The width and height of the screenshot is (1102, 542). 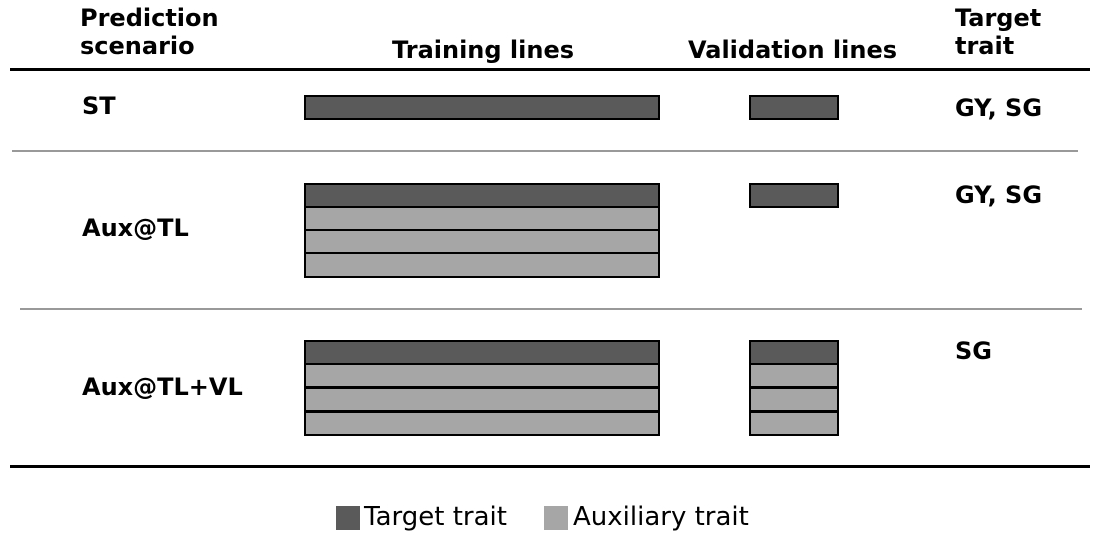 What do you see at coordinates (999, 195) in the screenshot?
I see `target-trait-aux-tl: GY, SG` at bounding box center [999, 195].